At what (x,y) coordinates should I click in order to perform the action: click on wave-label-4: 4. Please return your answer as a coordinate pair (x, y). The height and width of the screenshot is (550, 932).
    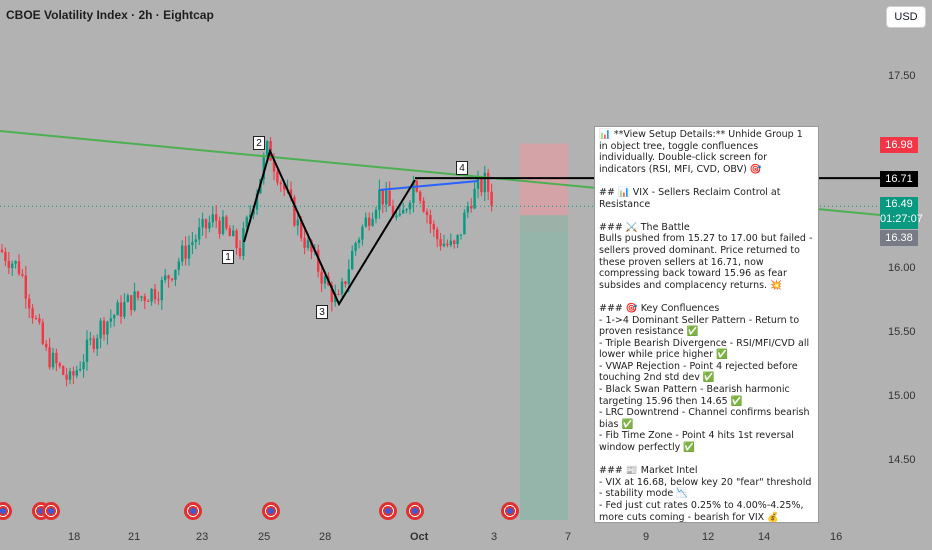
    Looking at the image, I should click on (462, 168).